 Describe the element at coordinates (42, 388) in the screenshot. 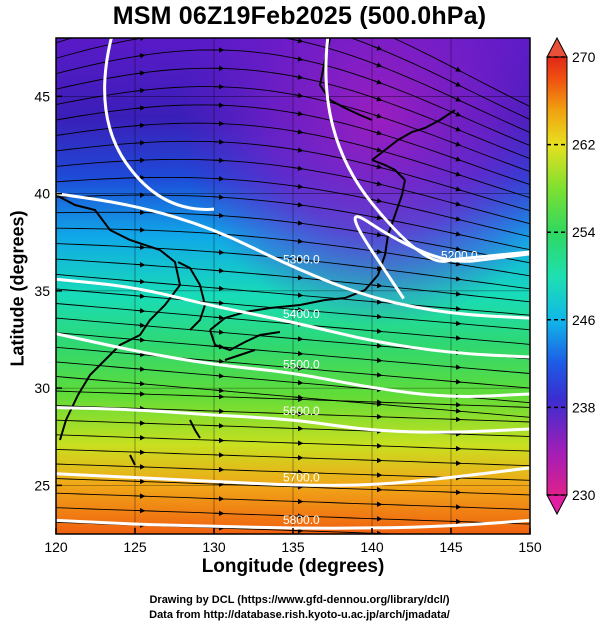

I see `y-tick-label: 30` at that location.